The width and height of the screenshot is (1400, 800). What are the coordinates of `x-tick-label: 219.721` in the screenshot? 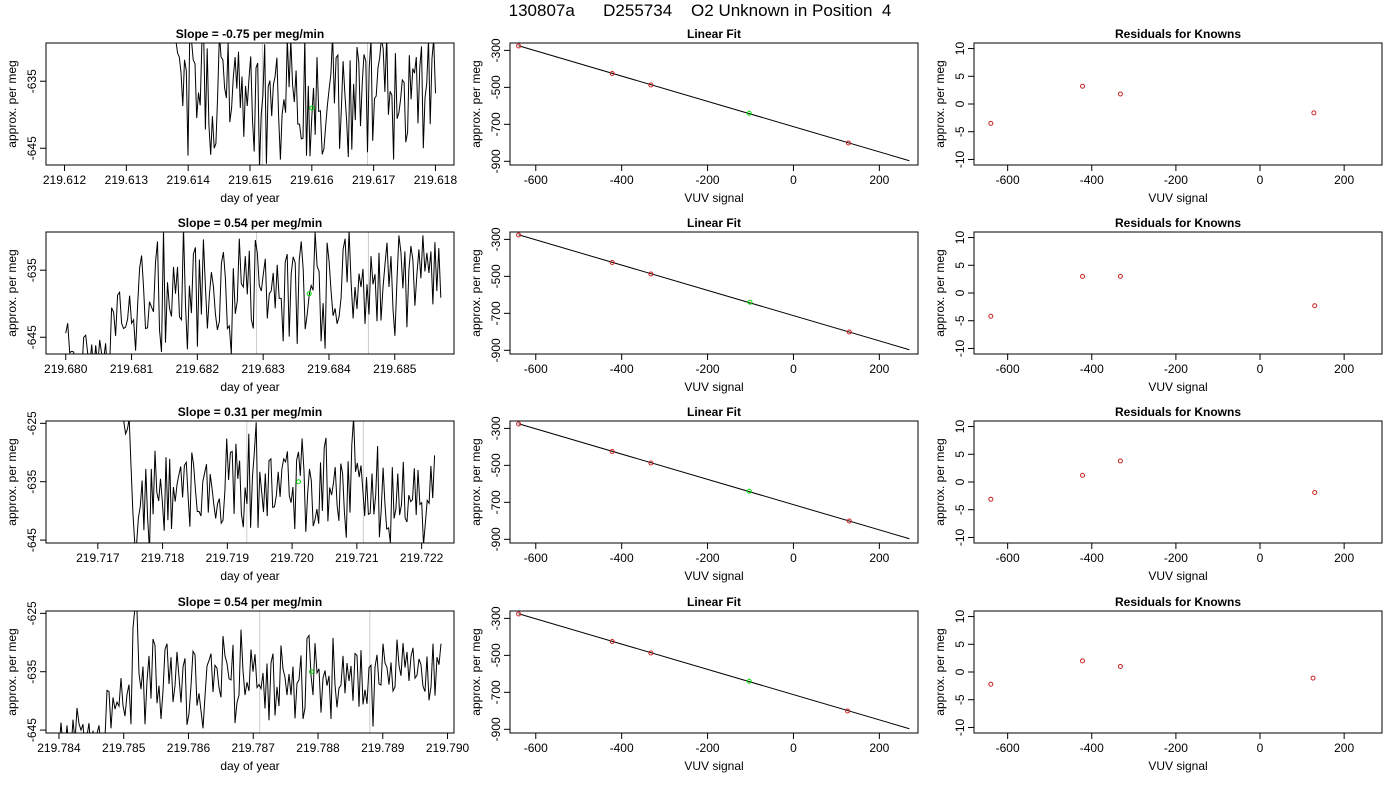 It's located at (357, 558).